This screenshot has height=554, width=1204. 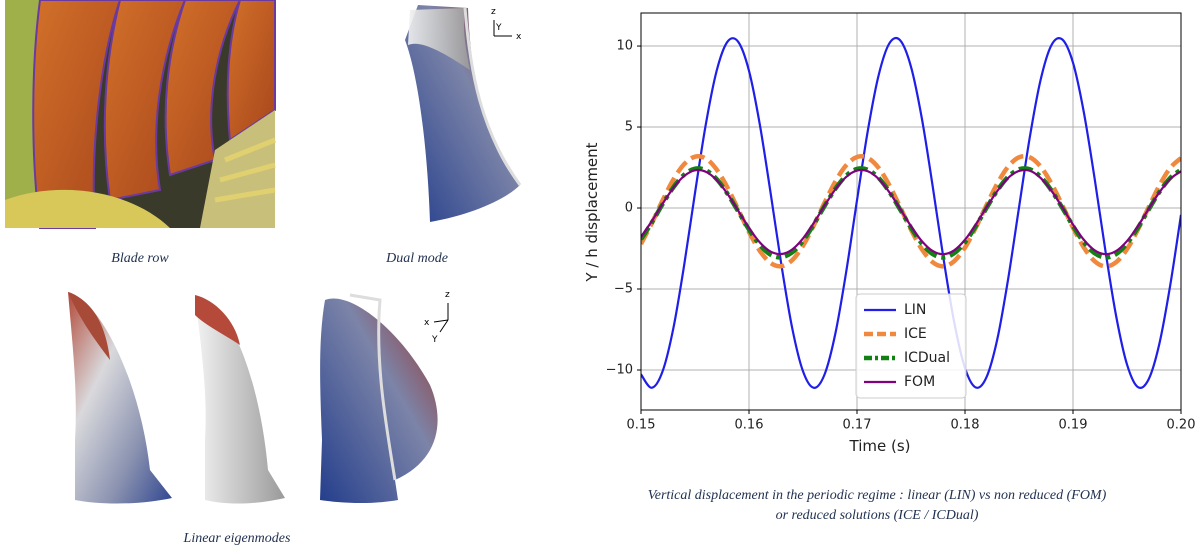 I want to click on y-tick-label: 10, so click(x=624, y=46).